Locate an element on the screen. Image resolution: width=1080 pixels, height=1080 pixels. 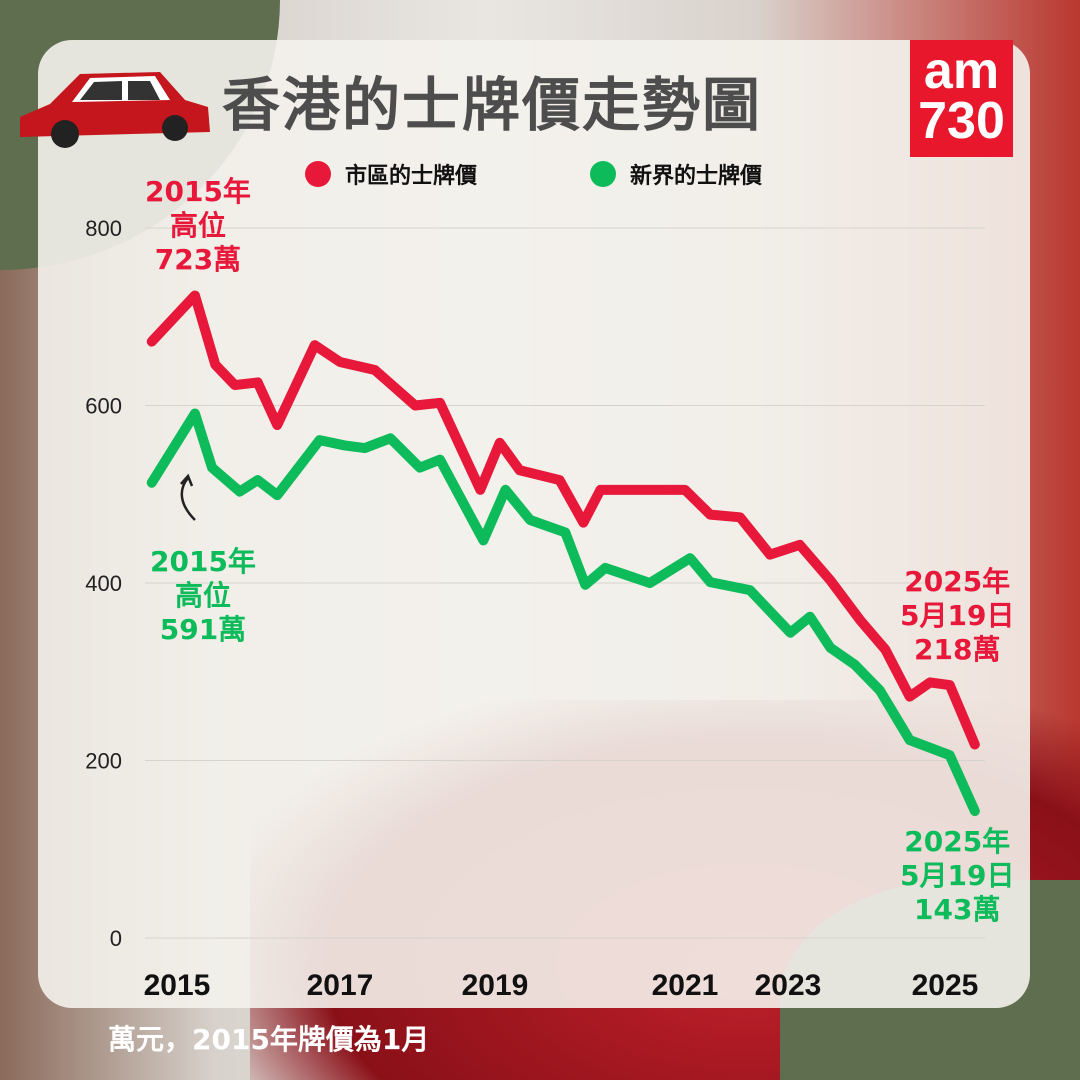
y-tick-label: 800 is located at coordinates (103, 228).